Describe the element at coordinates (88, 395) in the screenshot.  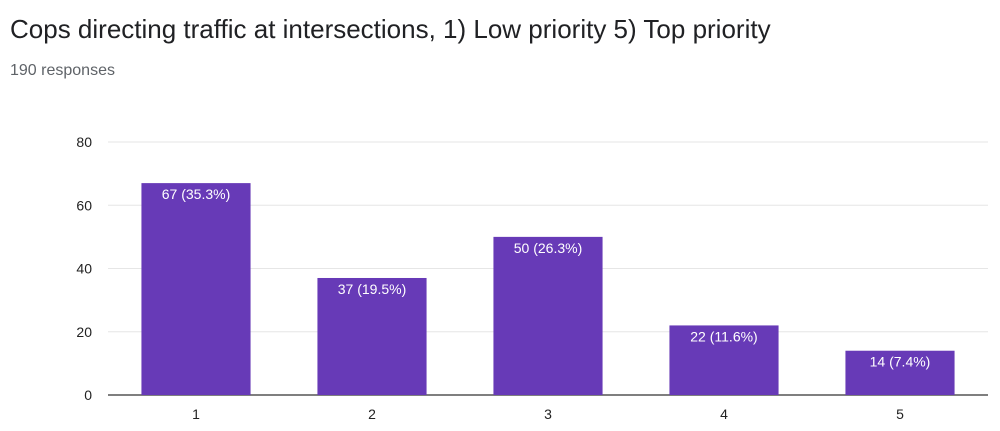
I see `y-tick-label: 0` at that location.